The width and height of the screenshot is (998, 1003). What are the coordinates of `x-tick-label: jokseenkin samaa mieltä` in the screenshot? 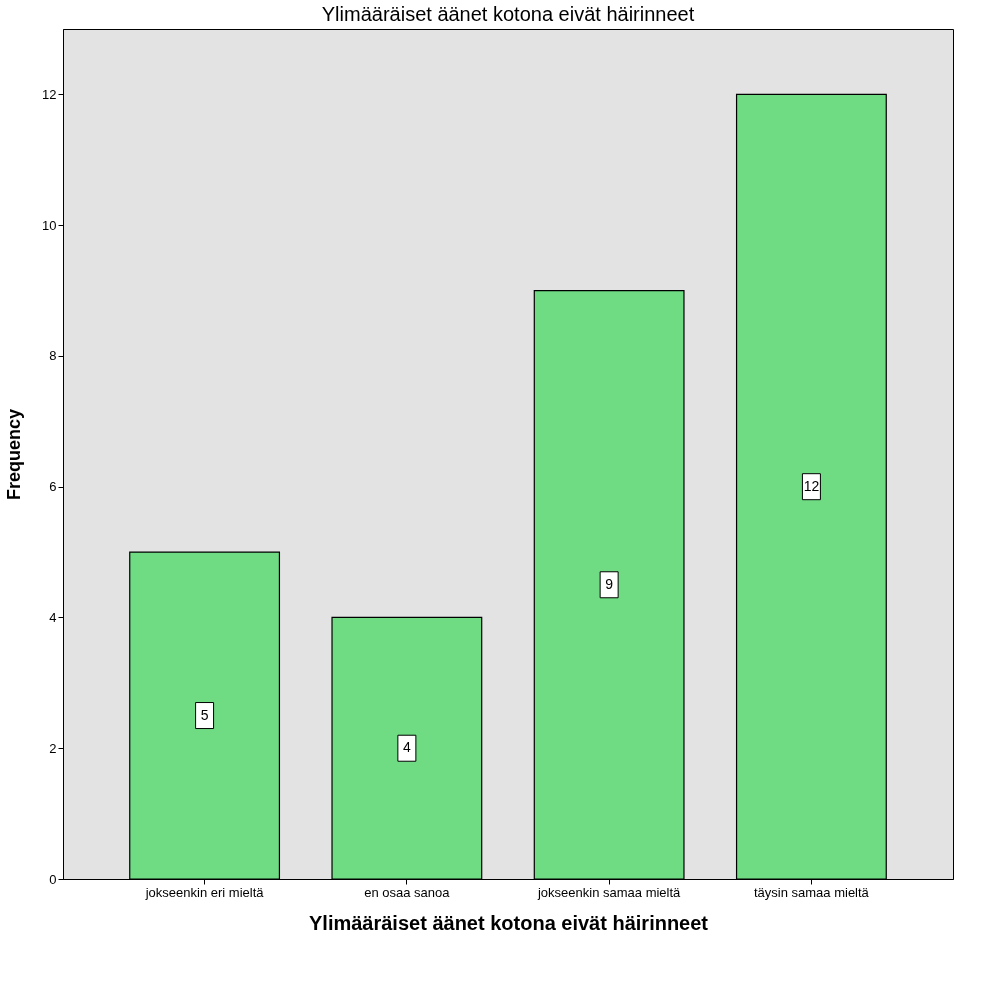 It's located at (609, 892).